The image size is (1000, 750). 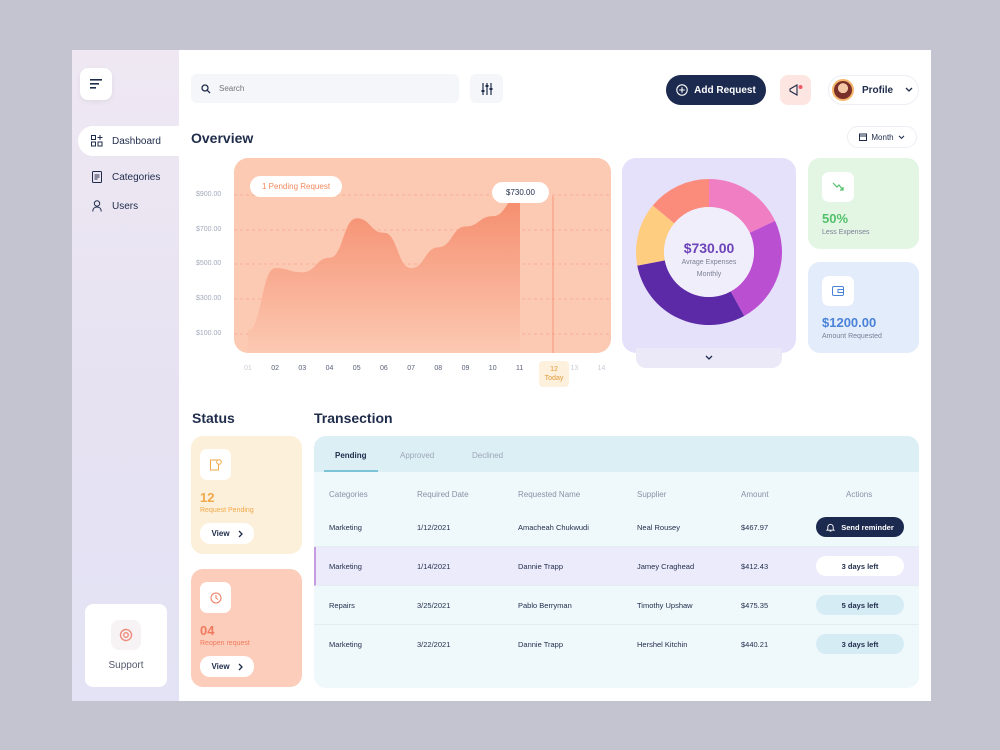 I want to click on today-marker: 12 Today, so click(x=554, y=374).